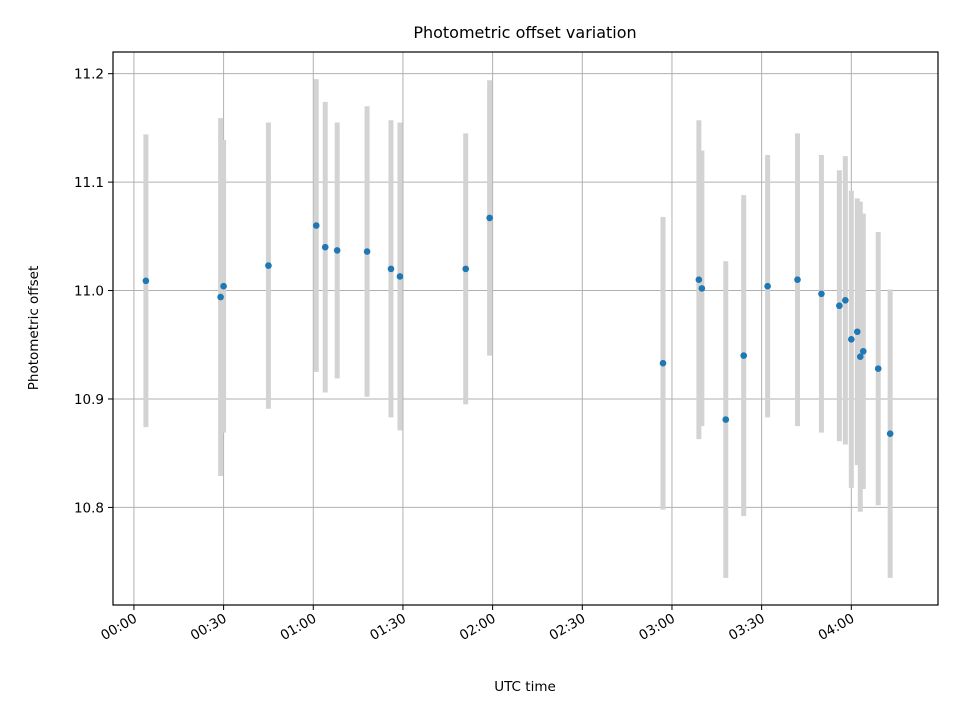  Describe the element at coordinates (89, 292) in the screenshot. I see `y-tick-label: 11.0` at that location.